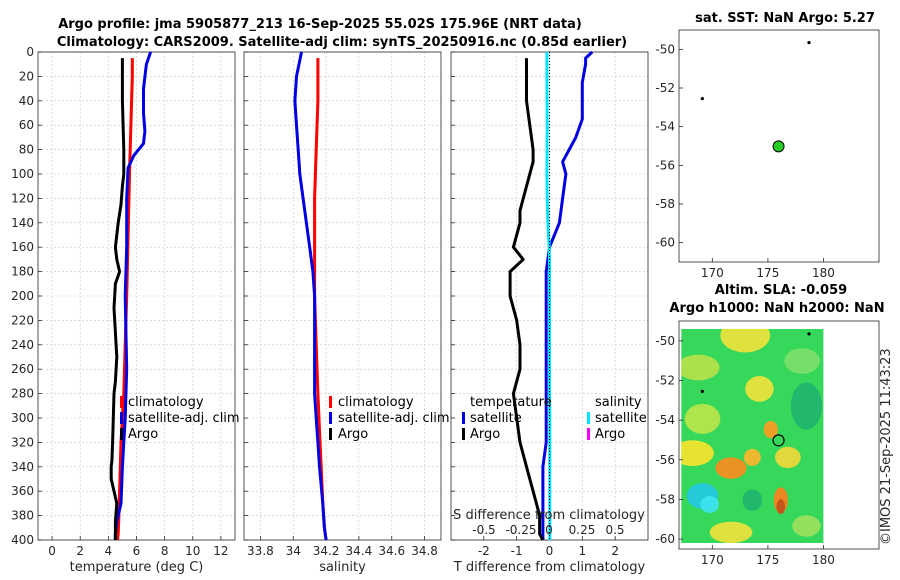  Describe the element at coordinates (342, 567) in the screenshot. I see `x-axis-label: salinity` at that location.